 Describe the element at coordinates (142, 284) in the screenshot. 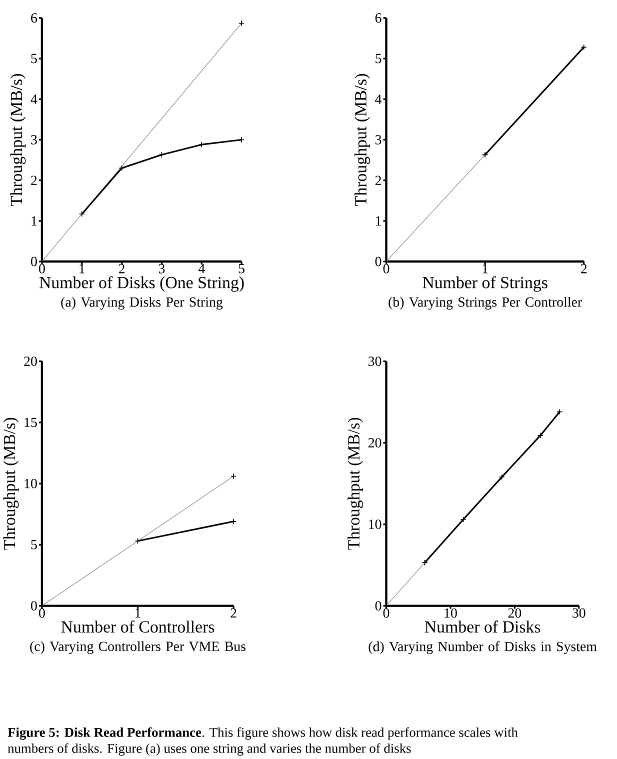

I see `x-axis-title: Number of Disks (One String)` at that location.